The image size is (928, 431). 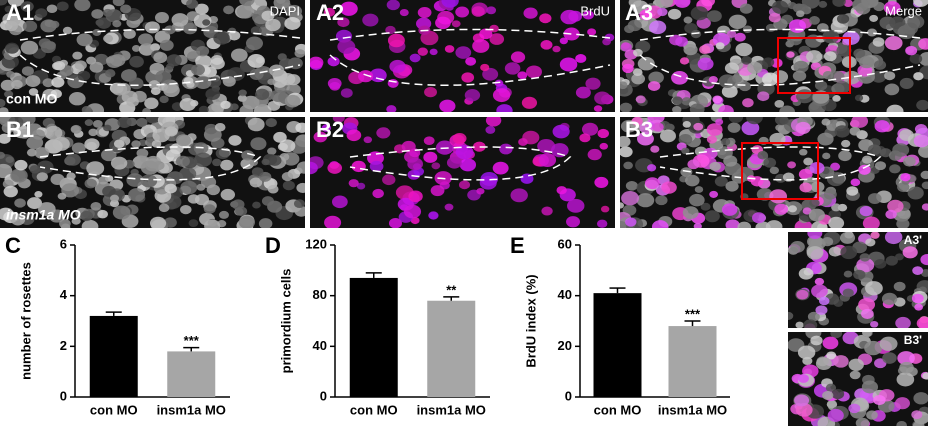 I want to click on y-tick-label: 6, so click(x=63, y=243).